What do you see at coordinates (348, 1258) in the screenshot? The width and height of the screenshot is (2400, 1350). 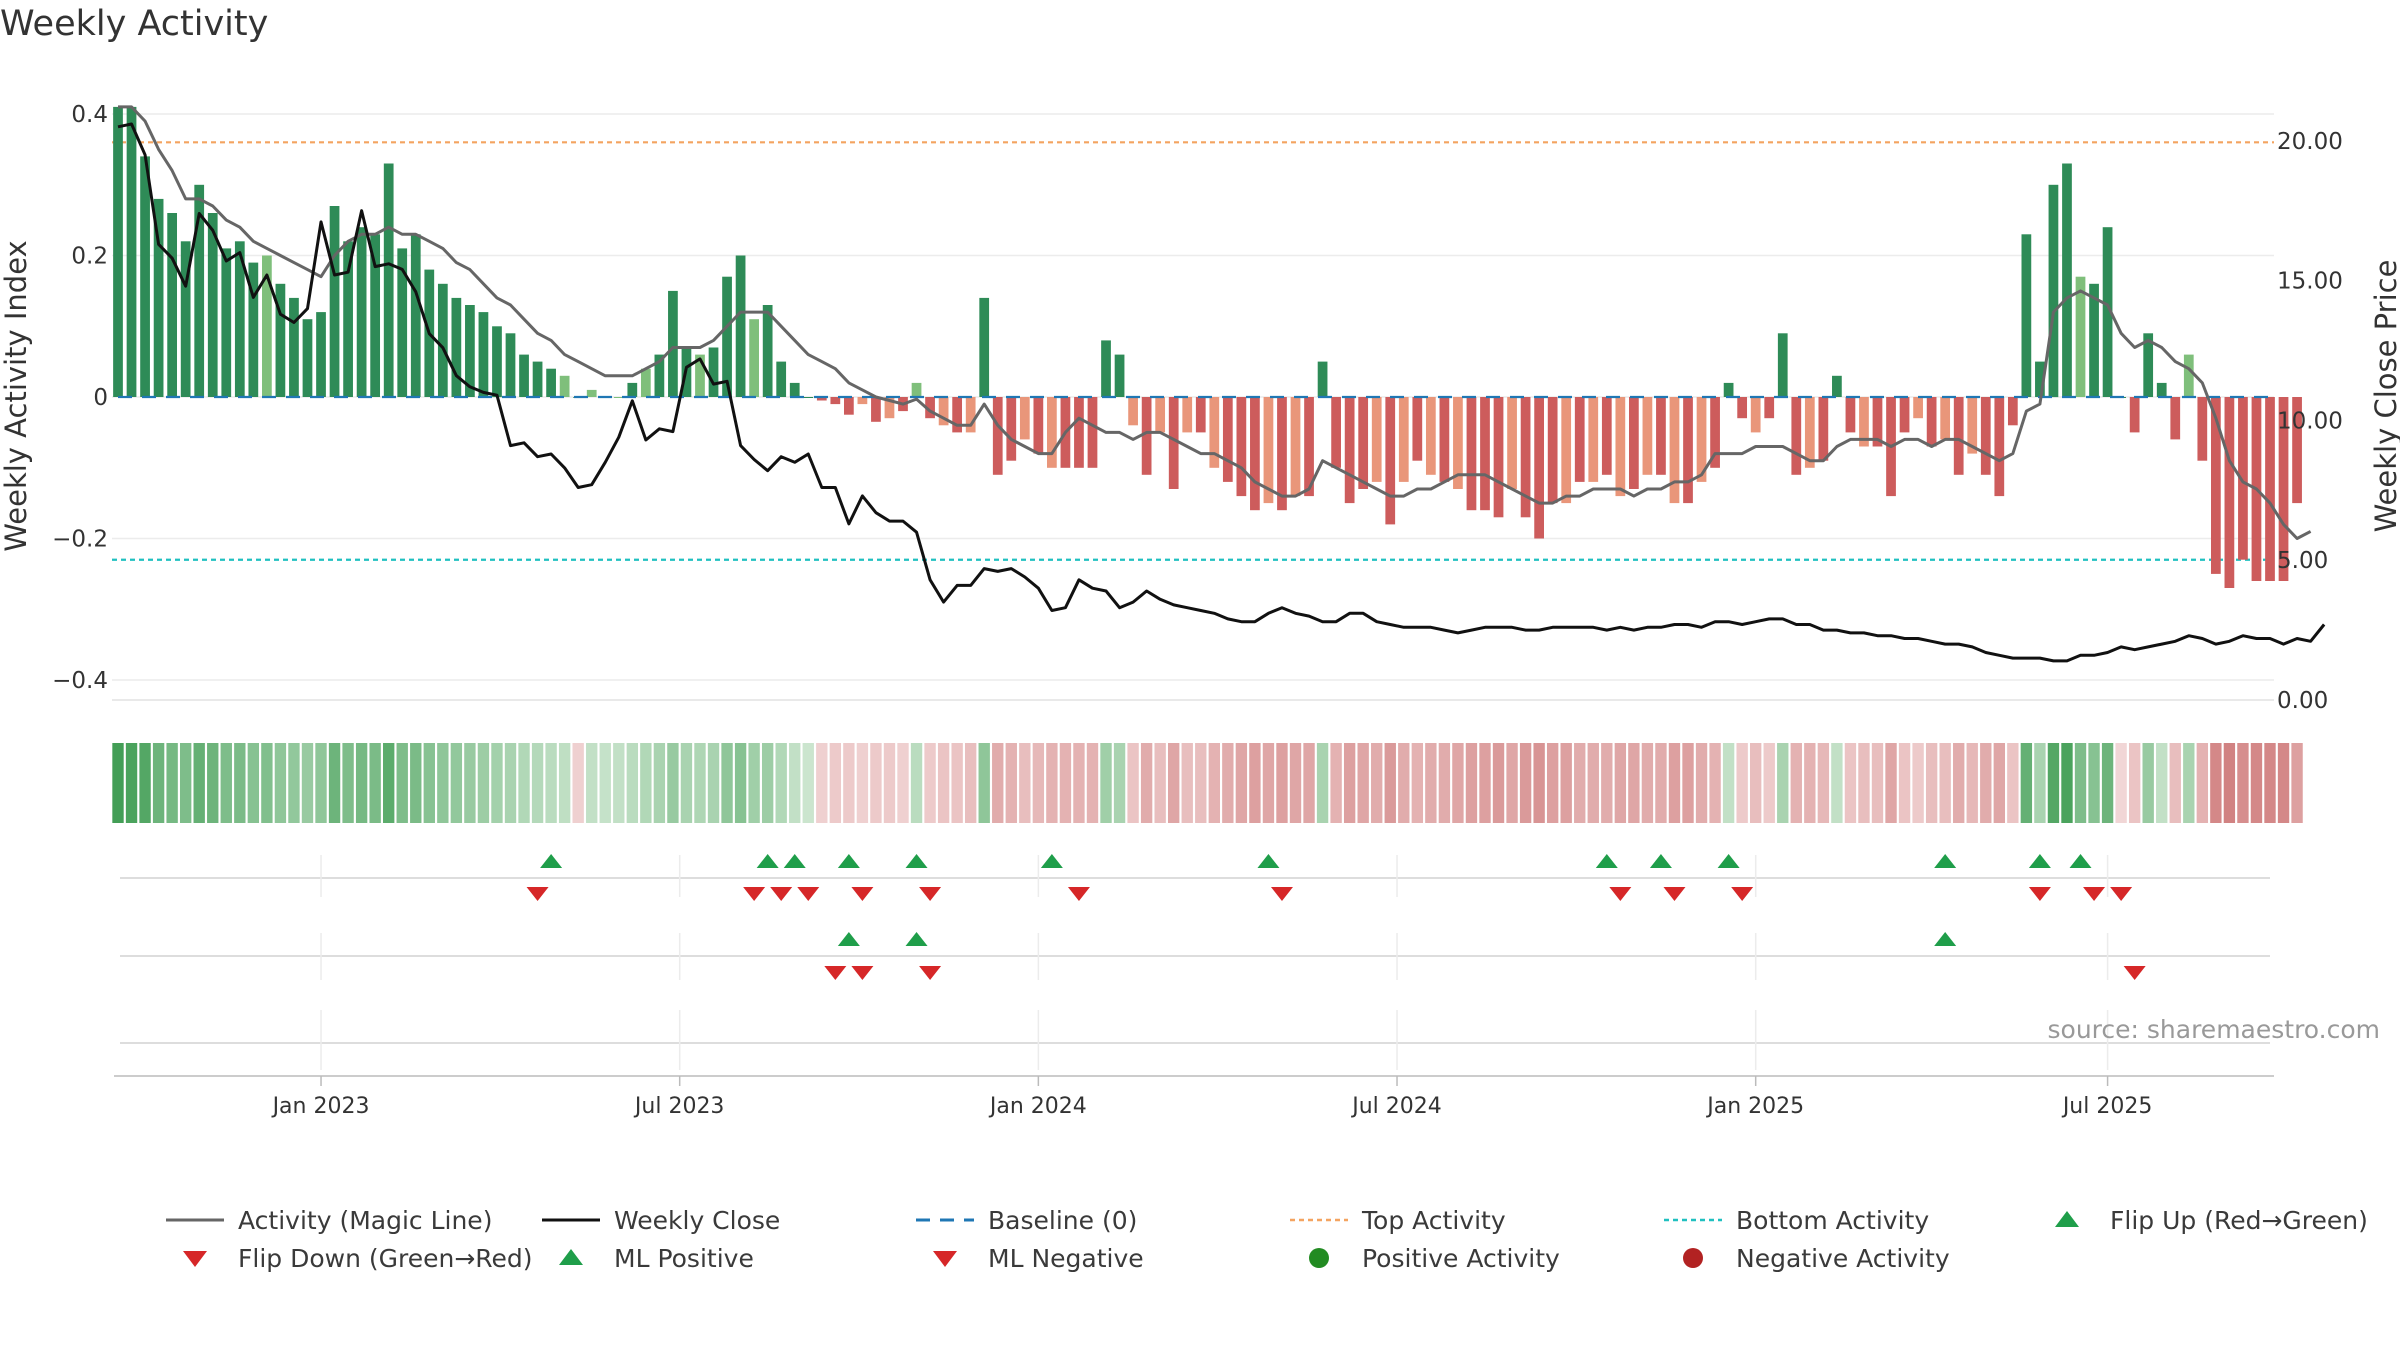 I see `legend-item-flip-down: Flip Down (Green→Red)` at bounding box center [348, 1258].